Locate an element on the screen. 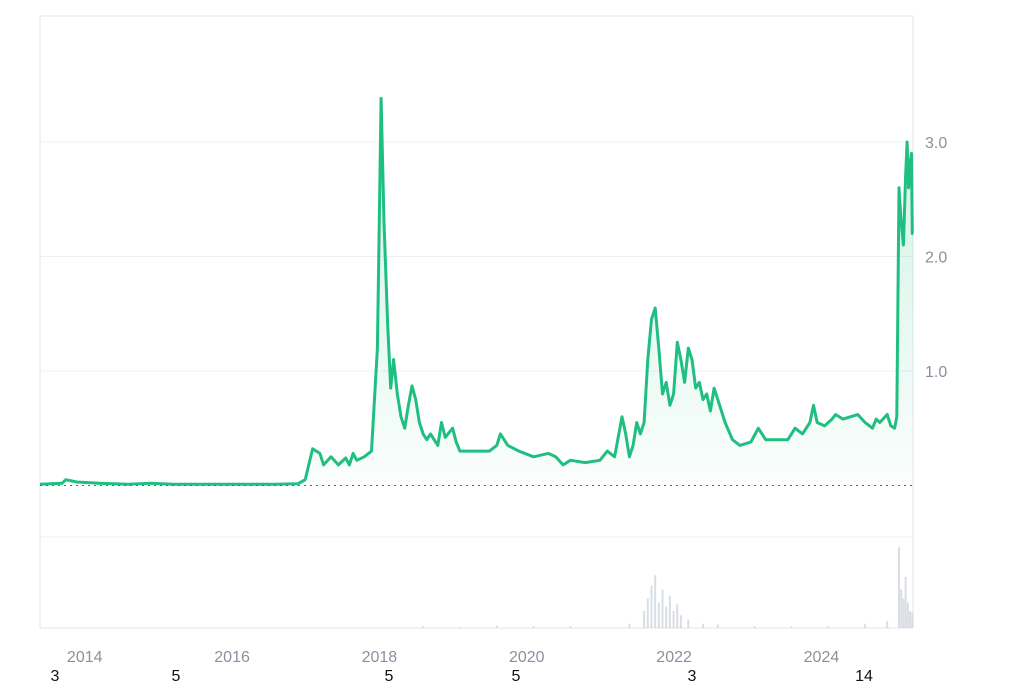  x-tick-label: 2018 is located at coordinates (380, 657).